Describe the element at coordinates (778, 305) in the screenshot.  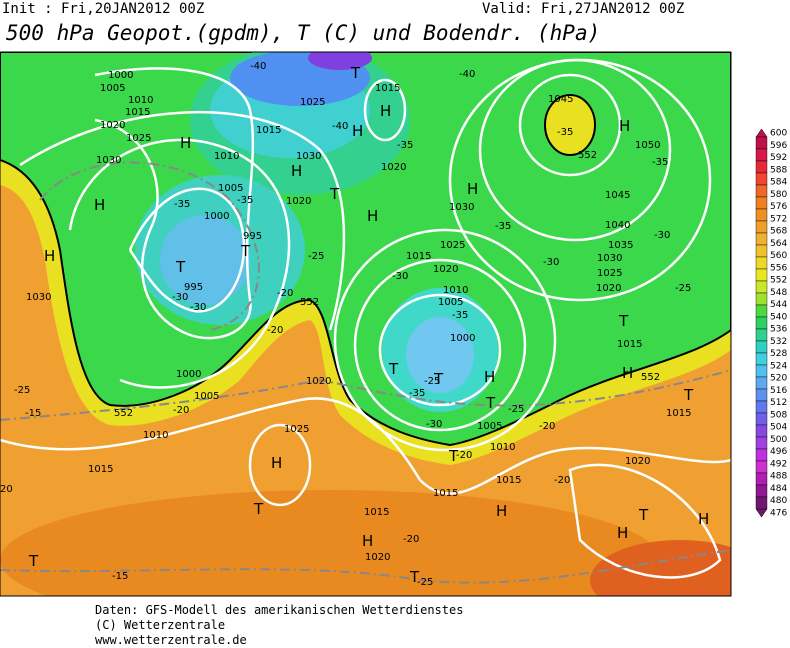
I see `scale-label: 544` at that location.